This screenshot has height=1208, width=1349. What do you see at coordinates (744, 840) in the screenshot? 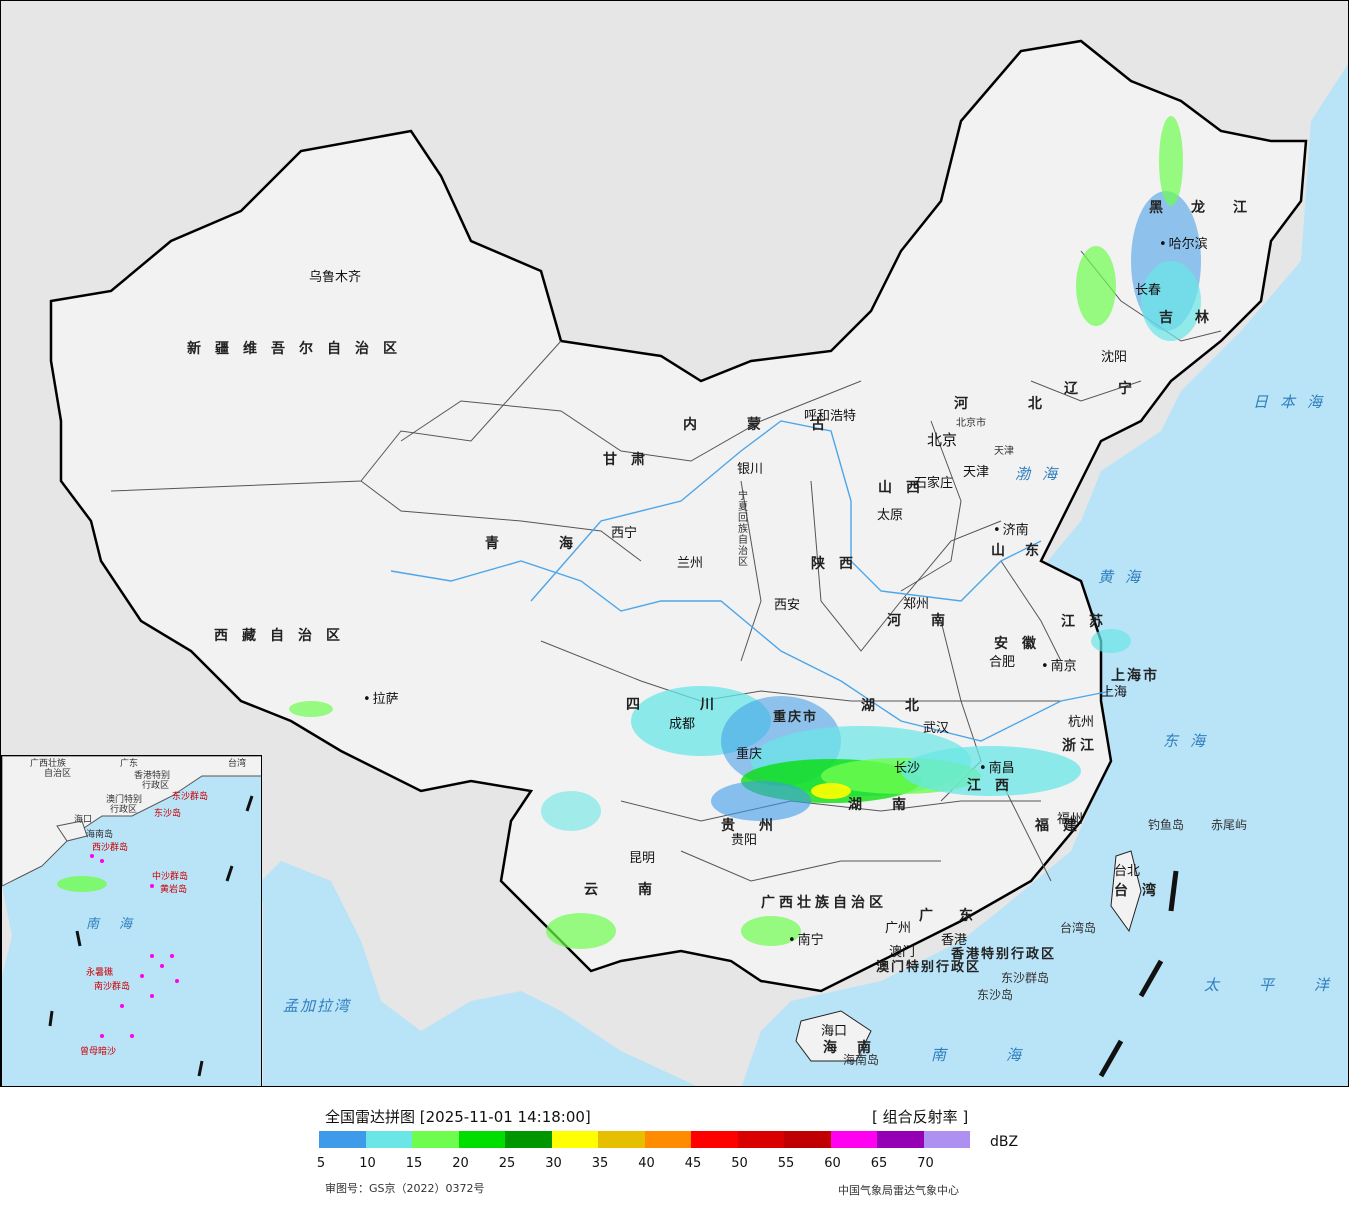
I see `city-guiyang: 贵阳` at bounding box center [744, 840].